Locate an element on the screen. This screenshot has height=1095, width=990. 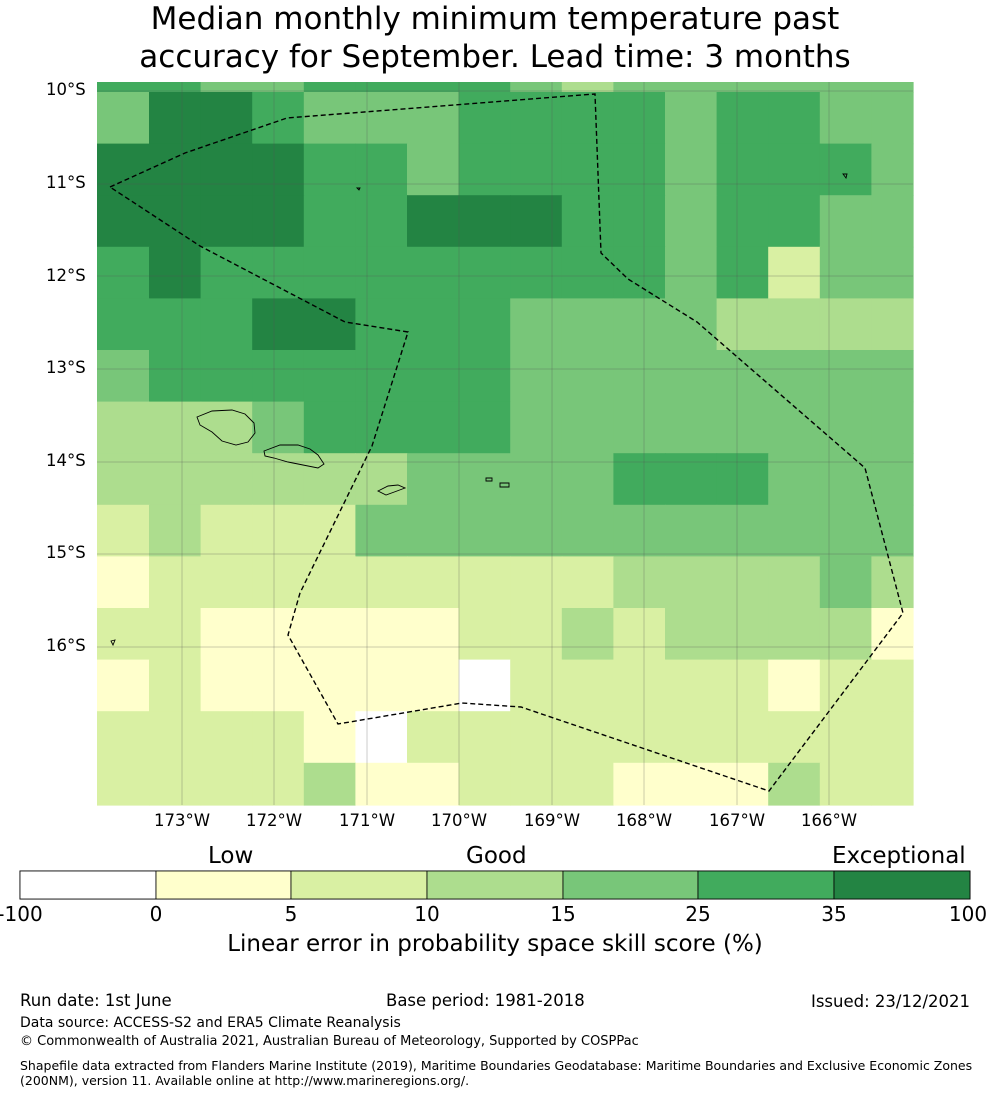
lat-label-15s: 15°S is located at coordinates (66, 552).